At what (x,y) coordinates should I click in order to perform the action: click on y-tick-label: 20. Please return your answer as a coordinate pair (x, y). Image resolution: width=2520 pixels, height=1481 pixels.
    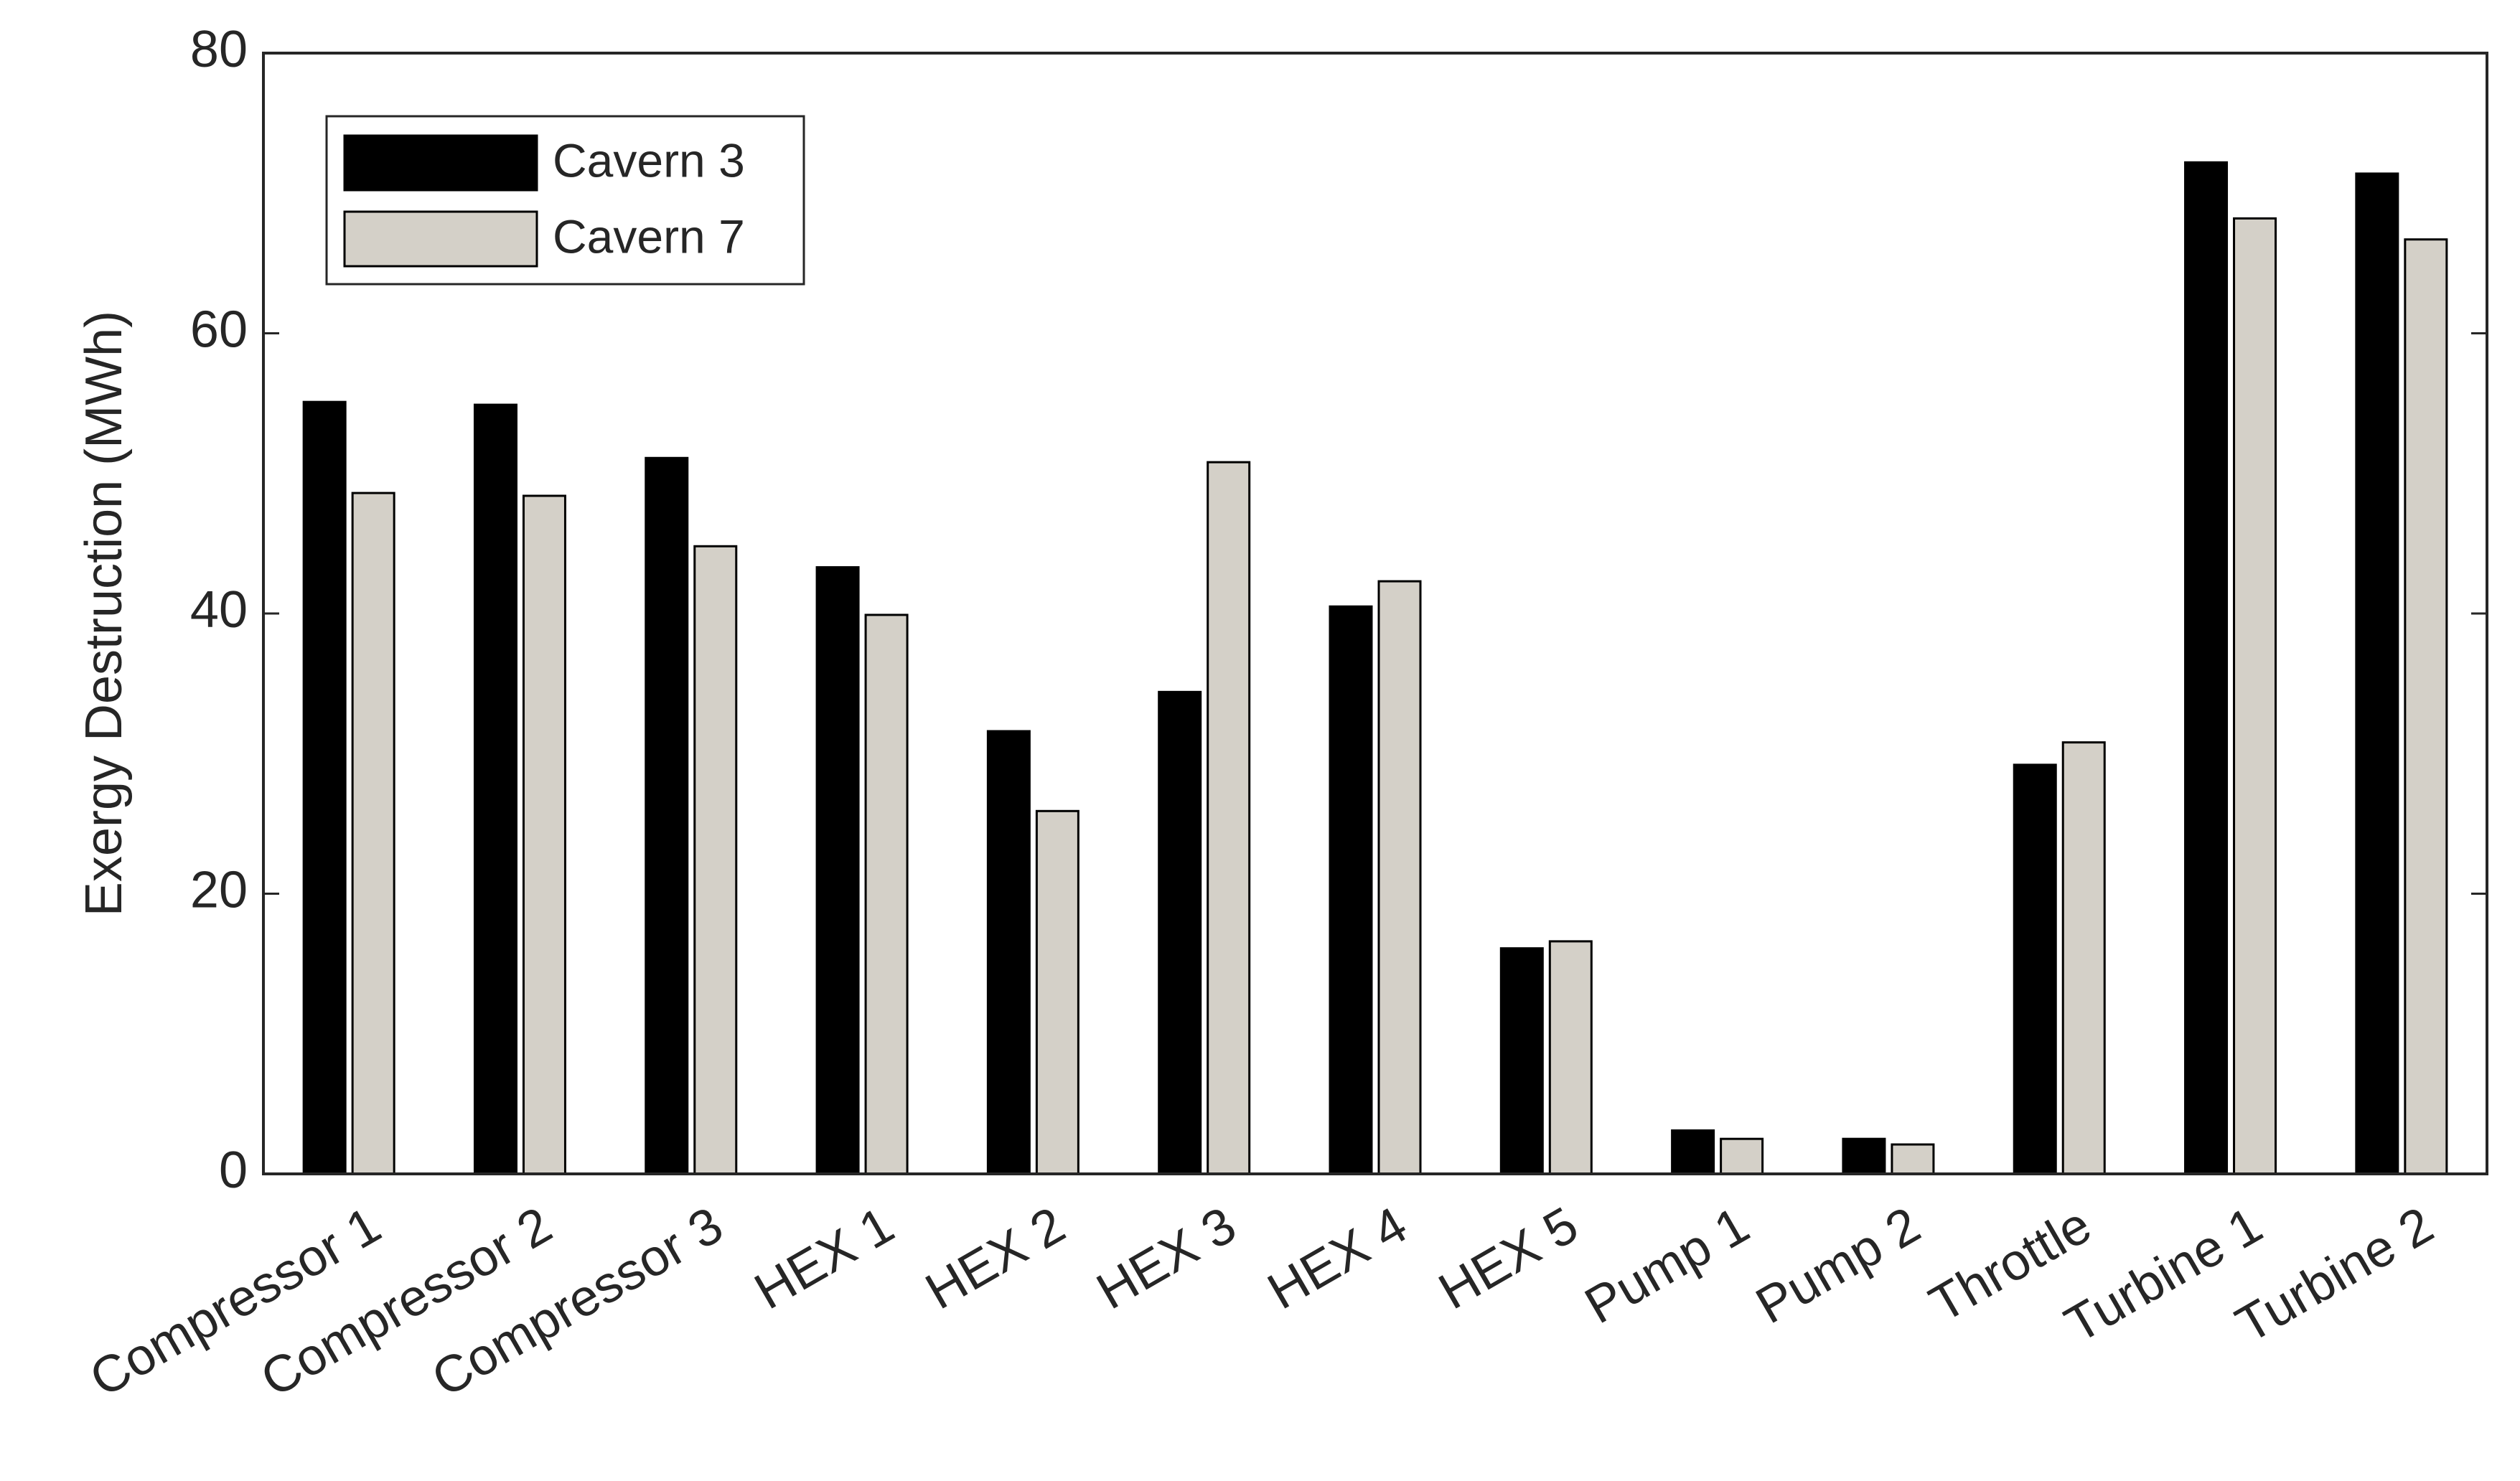
    Looking at the image, I should click on (219, 891).